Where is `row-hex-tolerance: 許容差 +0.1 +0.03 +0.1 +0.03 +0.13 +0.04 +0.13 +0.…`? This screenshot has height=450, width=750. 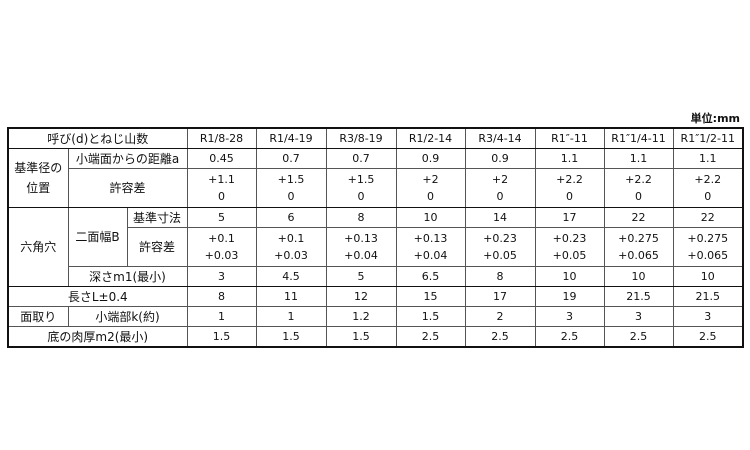 row-hex-tolerance: 許容差 +0.1 +0.03 +0.1 +0.03 +0.13 +0.04 +0.13 +0.… is located at coordinates (376, 247).